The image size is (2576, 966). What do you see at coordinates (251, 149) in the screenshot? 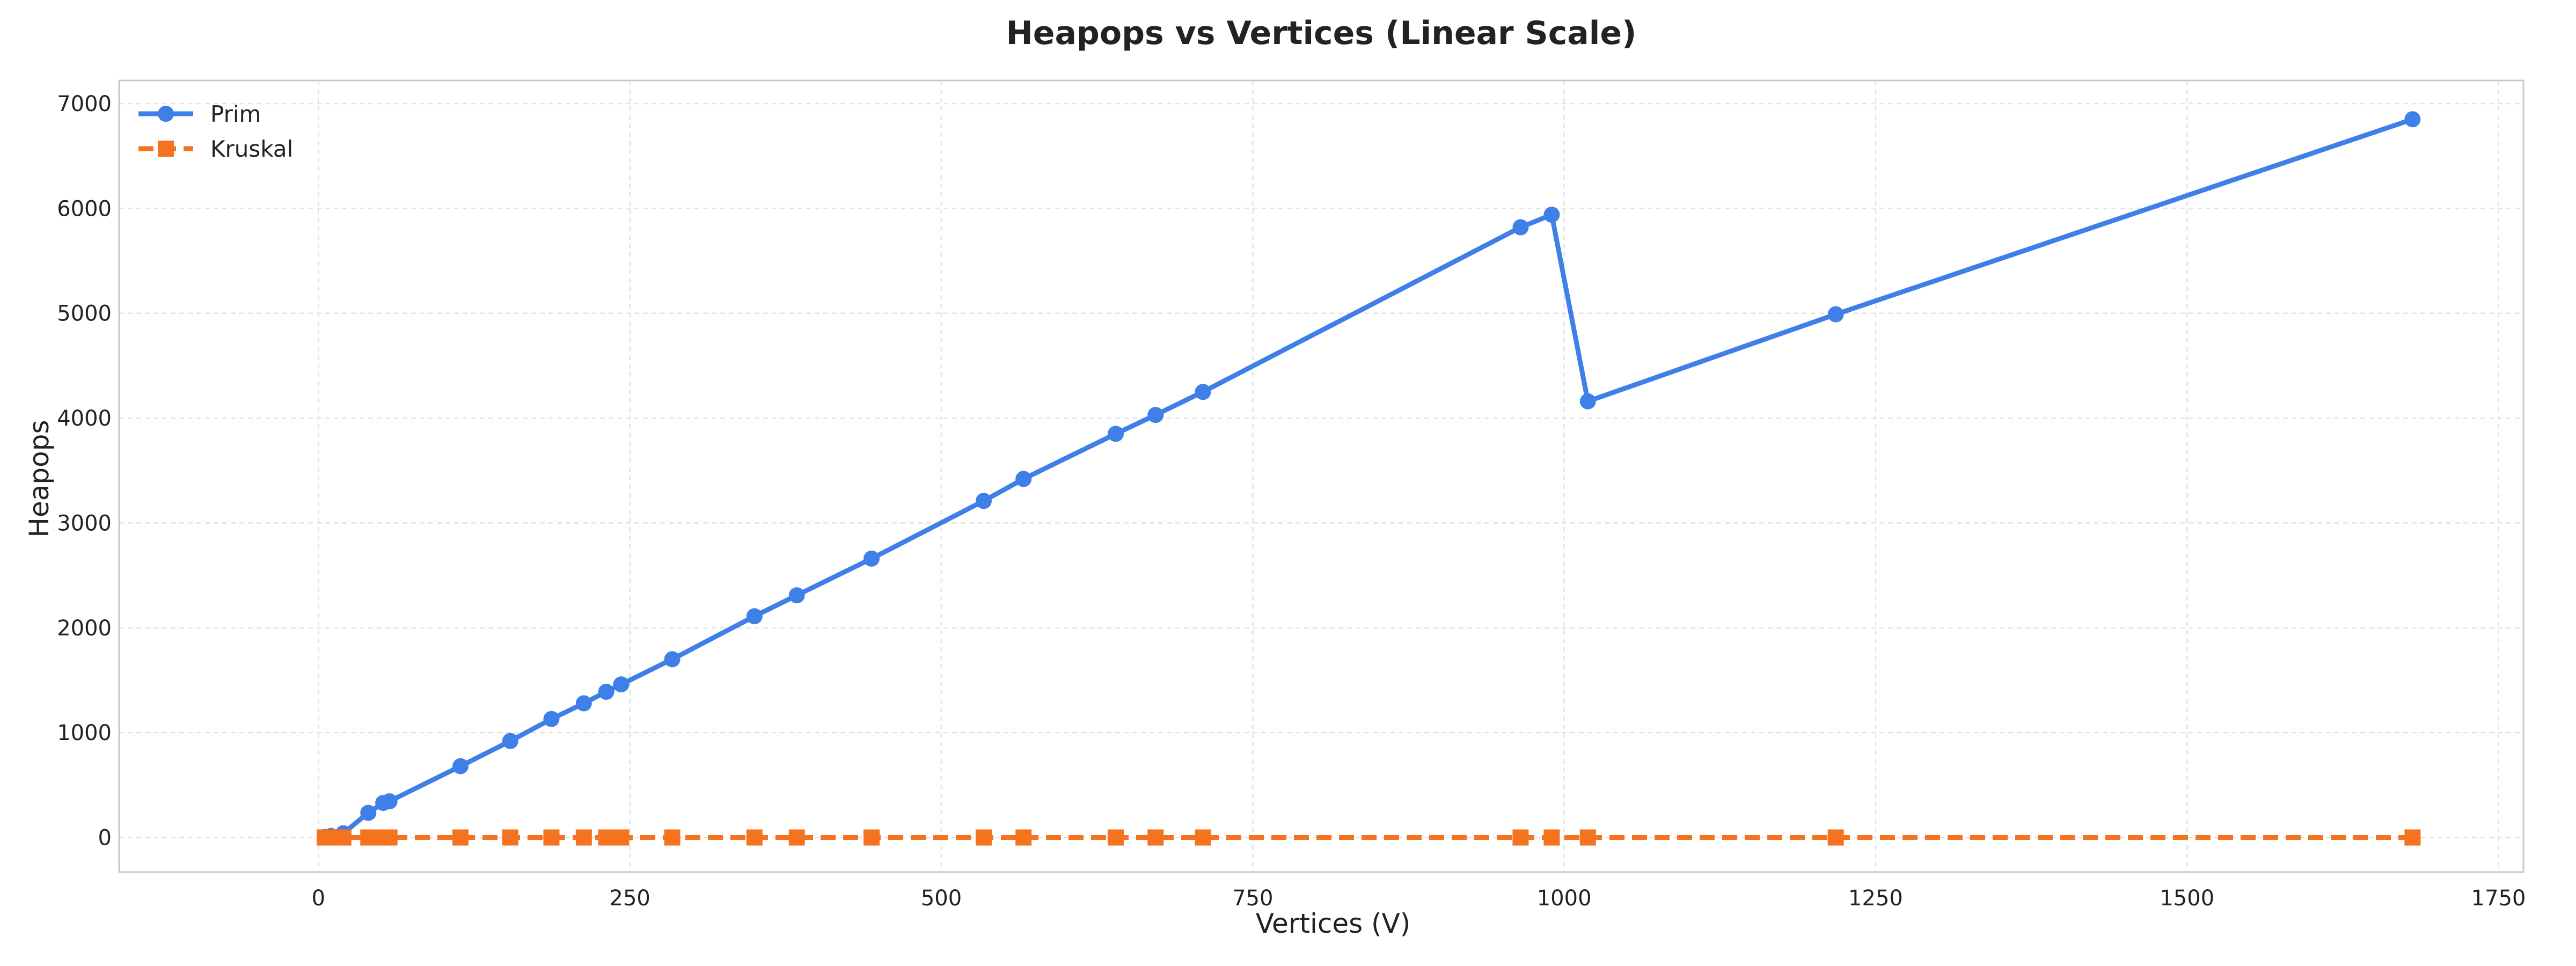
I see `legend-label: Kruskal` at bounding box center [251, 149].